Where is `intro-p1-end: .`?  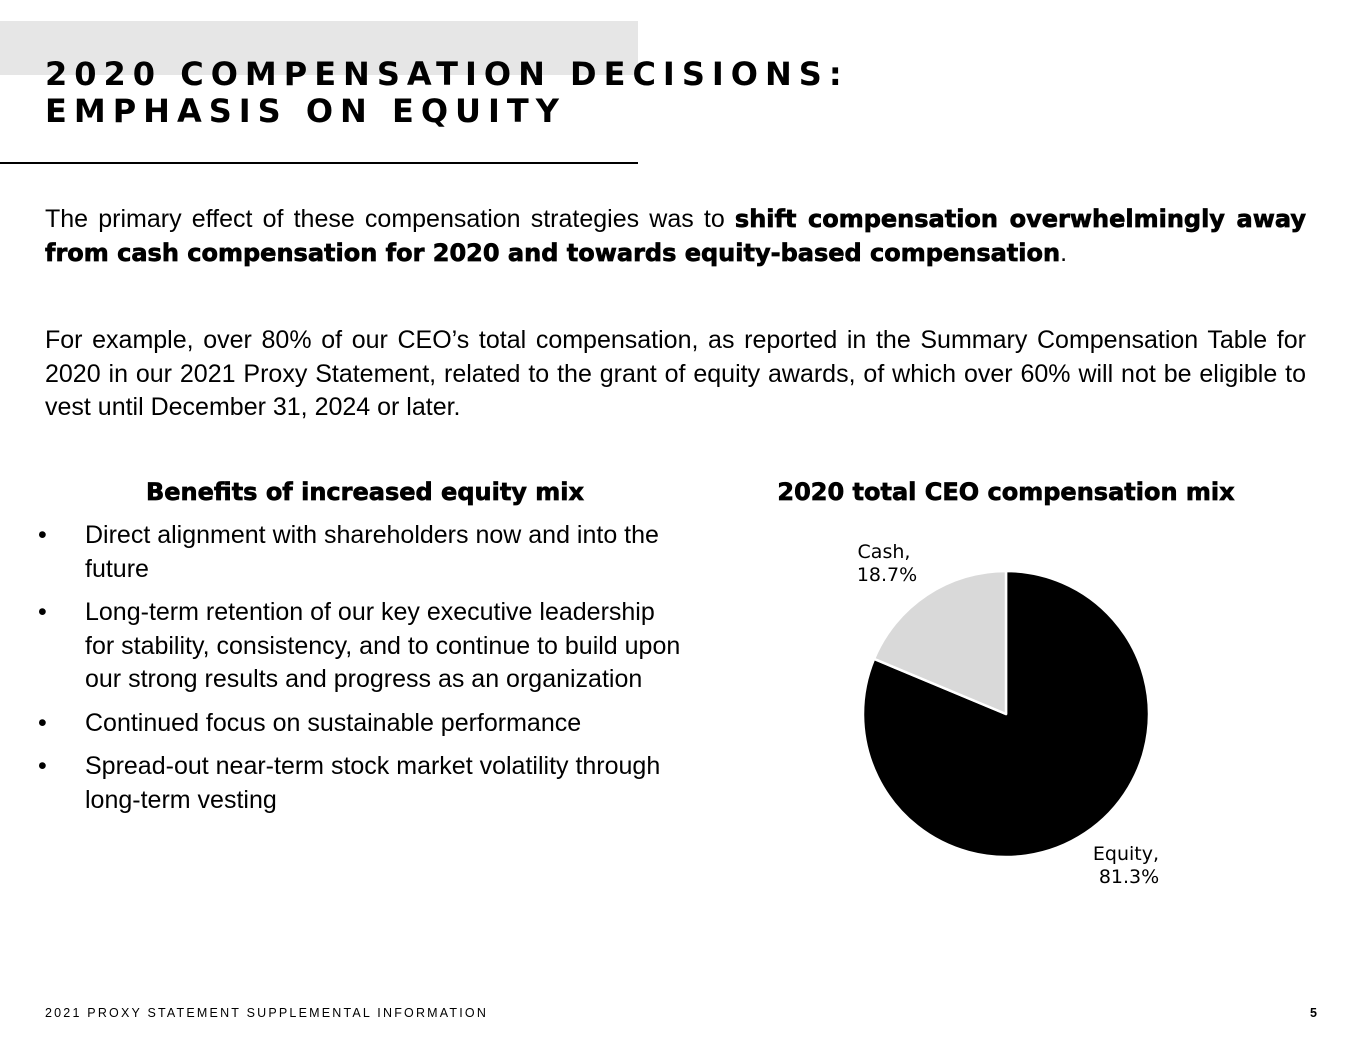
intro-p1-end: . is located at coordinates (1064, 252).